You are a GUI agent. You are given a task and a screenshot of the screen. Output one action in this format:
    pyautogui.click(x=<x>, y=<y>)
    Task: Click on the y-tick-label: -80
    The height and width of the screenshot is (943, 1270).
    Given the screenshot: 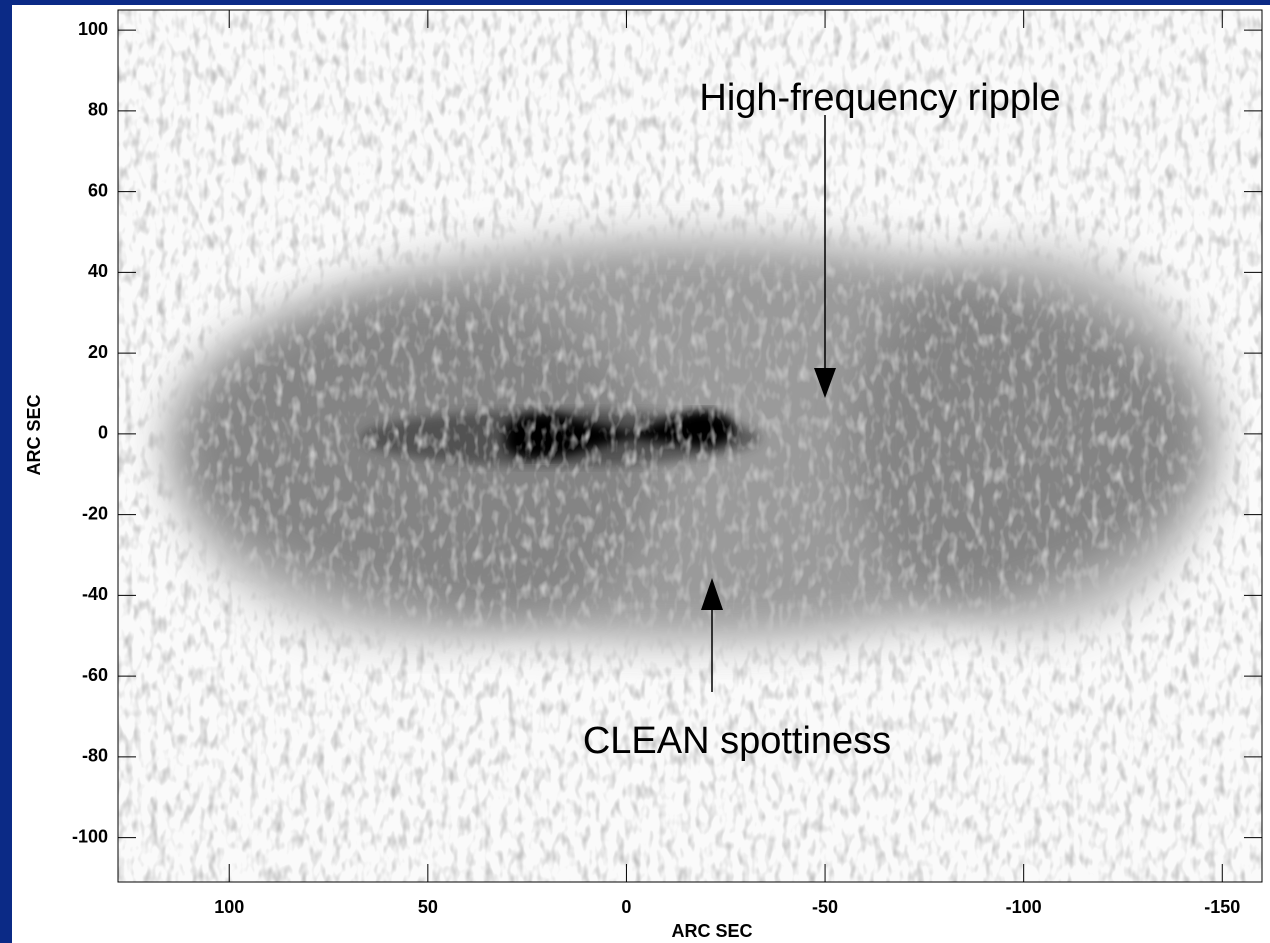 What is the action you would take?
    pyautogui.click(x=95, y=756)
    